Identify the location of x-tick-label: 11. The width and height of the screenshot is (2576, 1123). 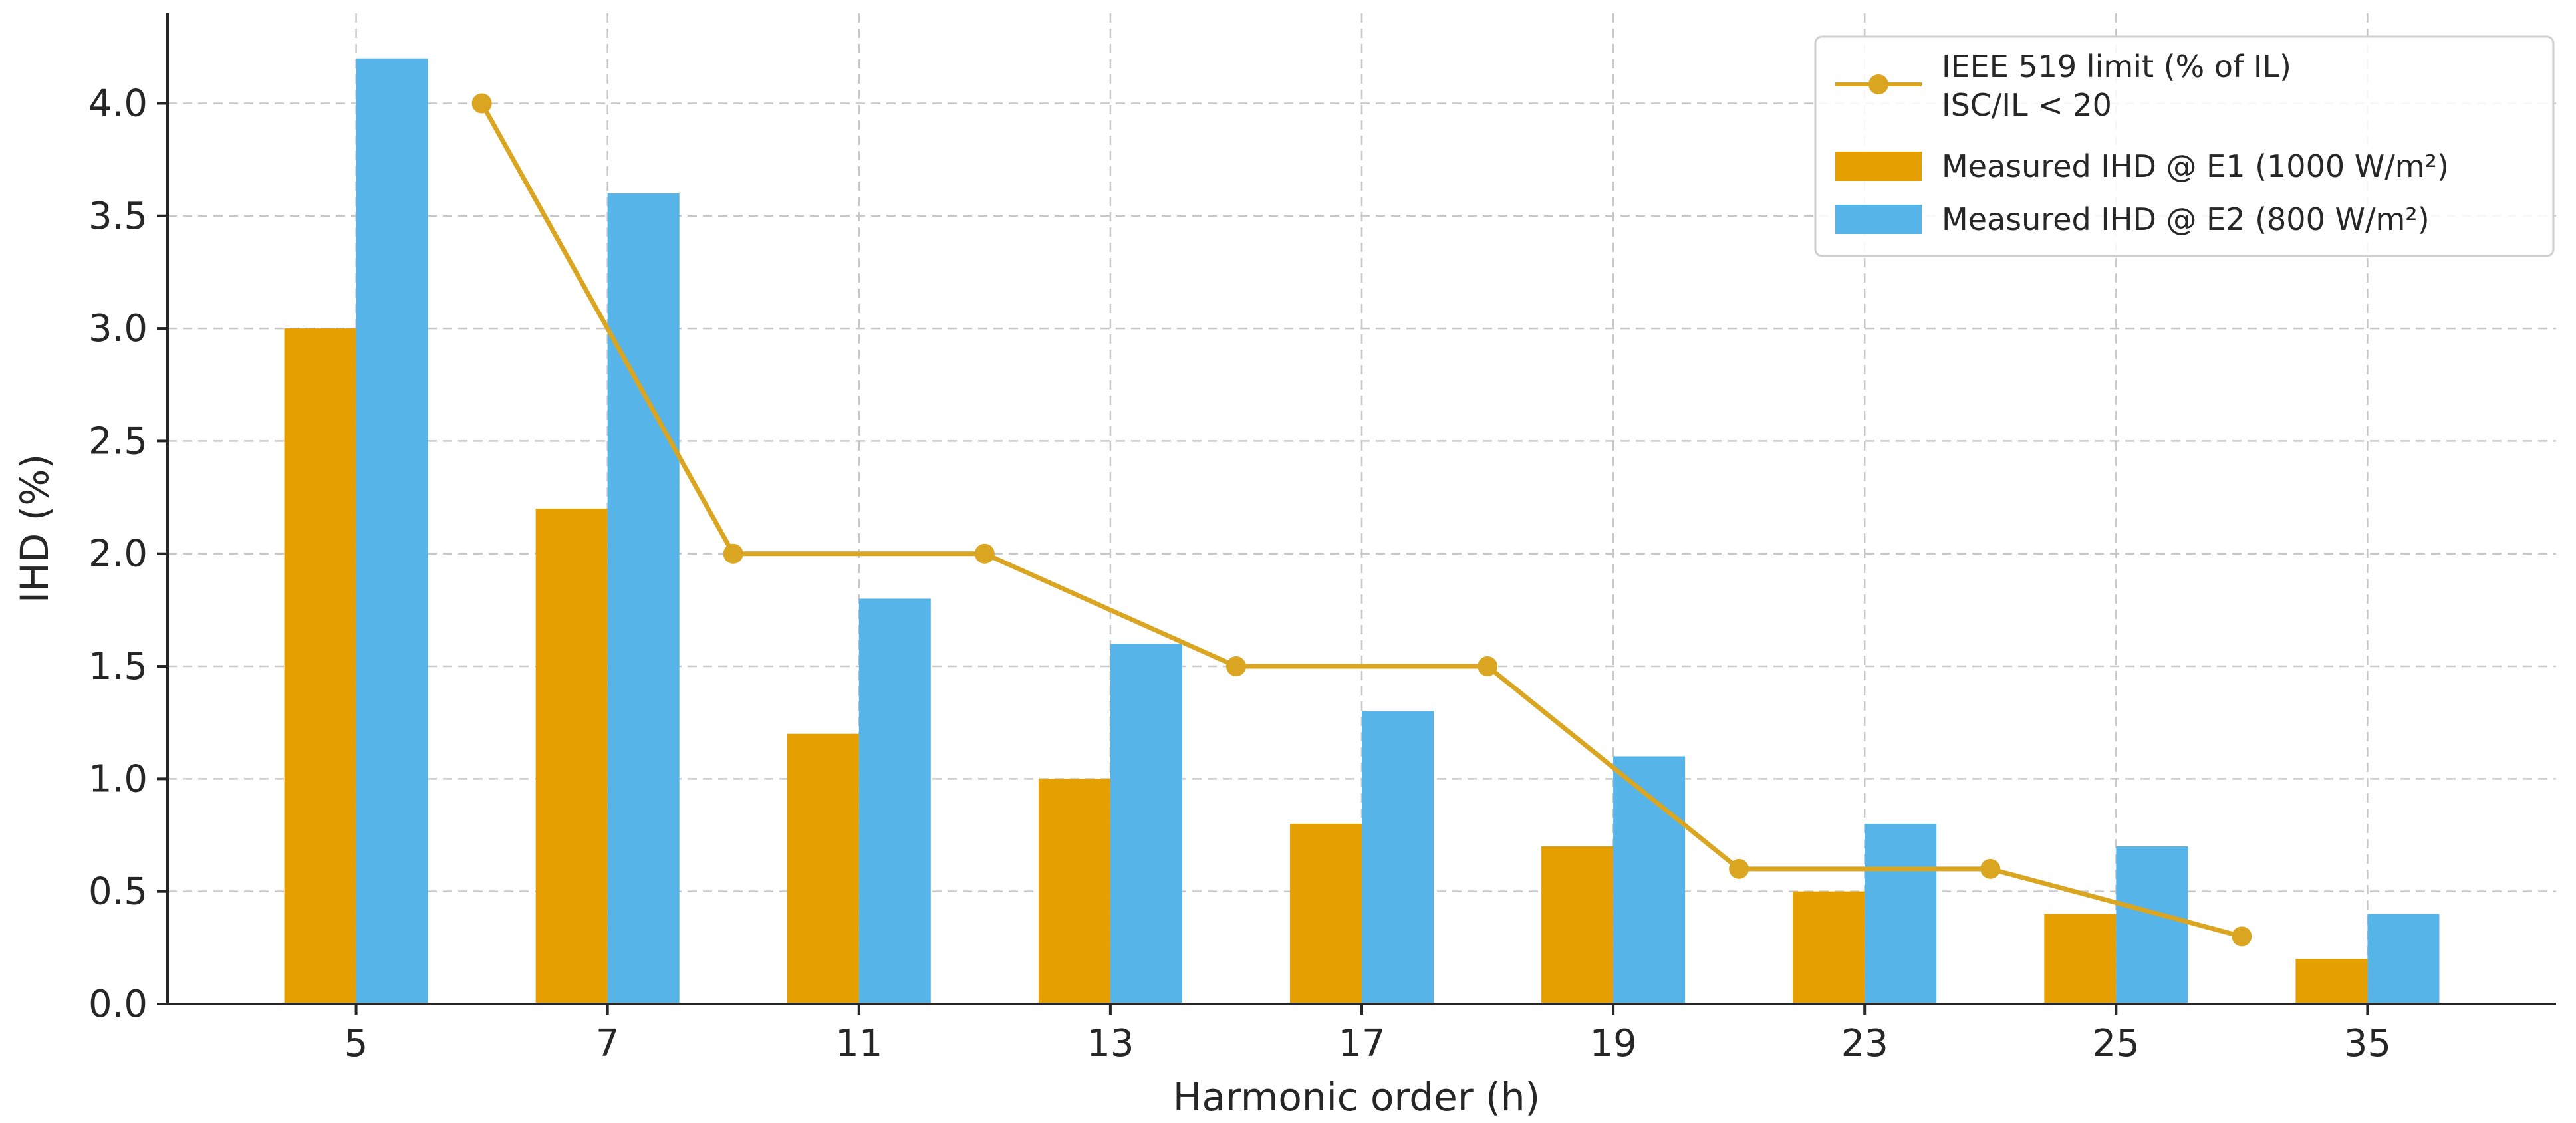
(858, 1043).